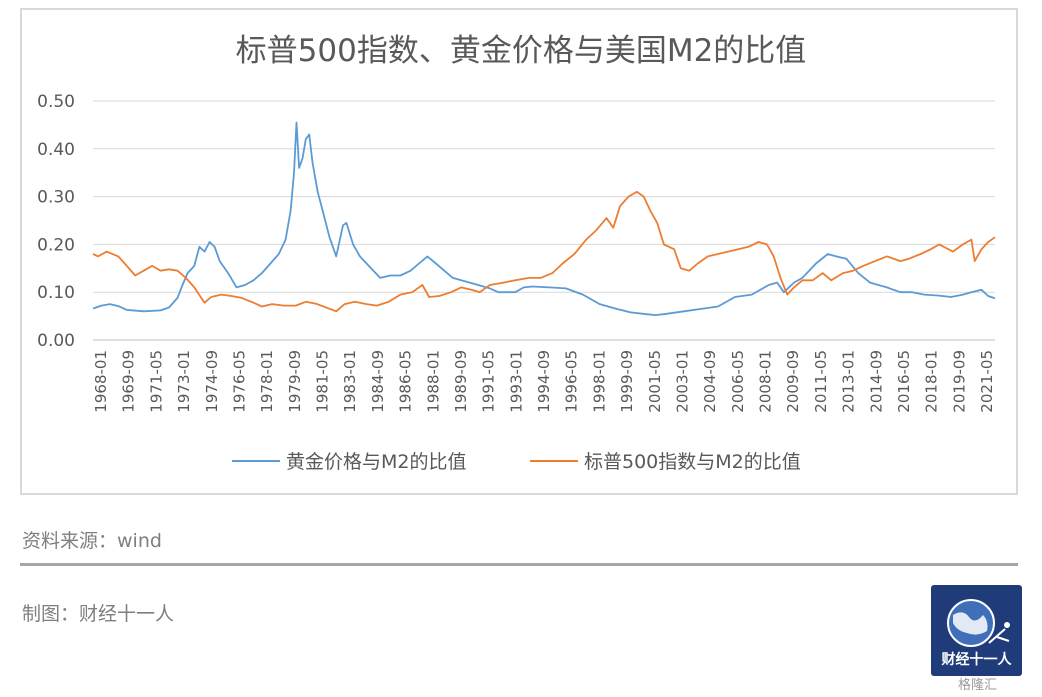 The width and height of the screenshot is (1042, 697). I want to click on legend-label: 黄金价格与M2的比值, so click(376, 462).